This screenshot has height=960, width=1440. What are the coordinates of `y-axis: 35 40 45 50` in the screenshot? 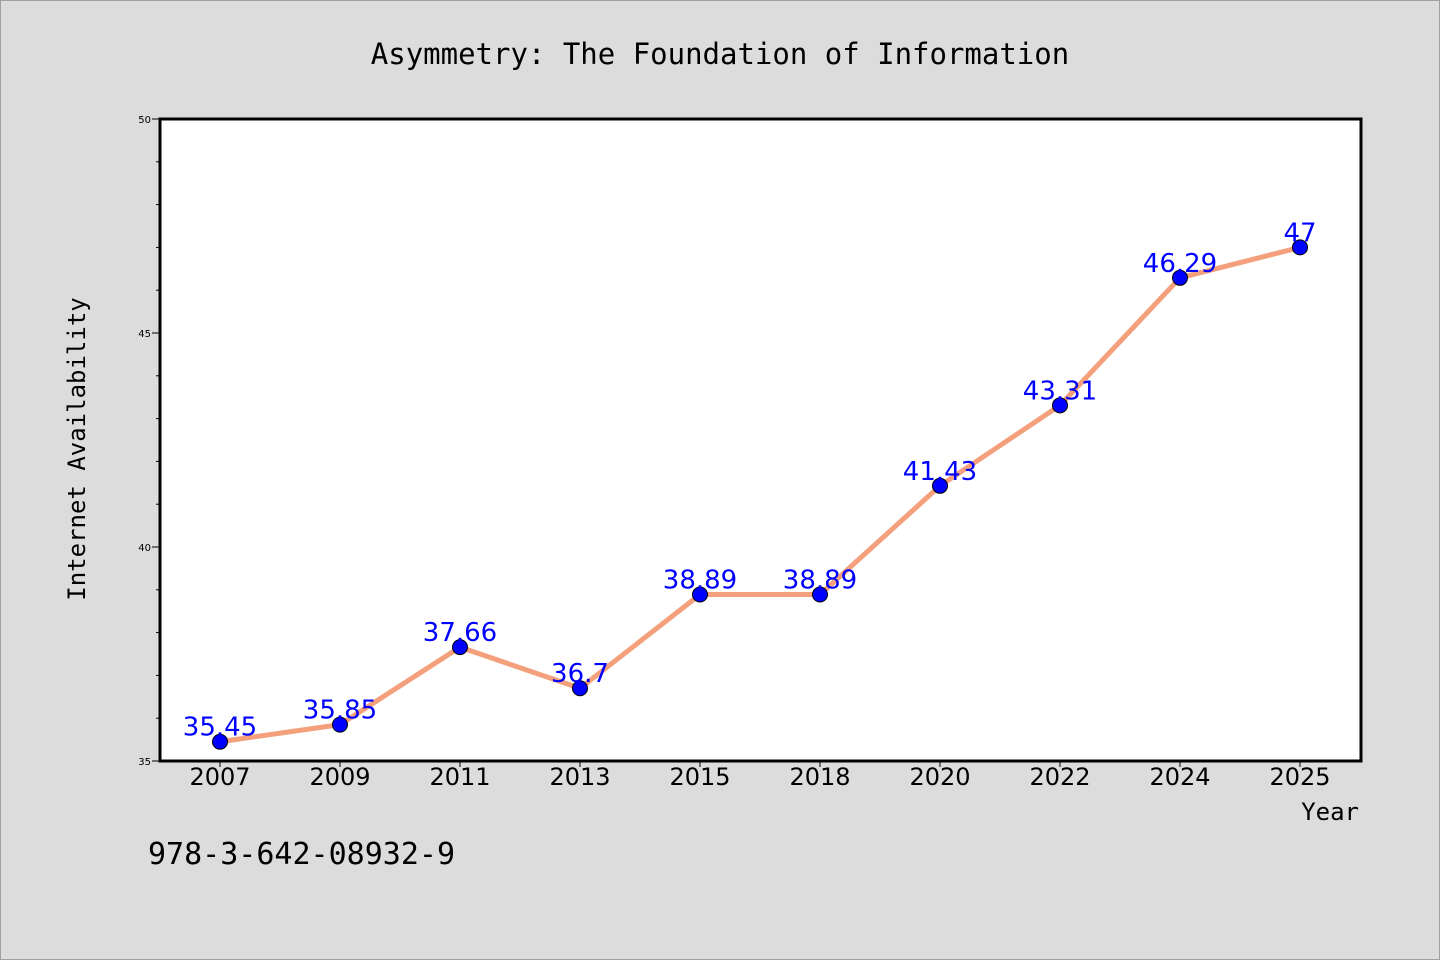 It's located at (149, 441).